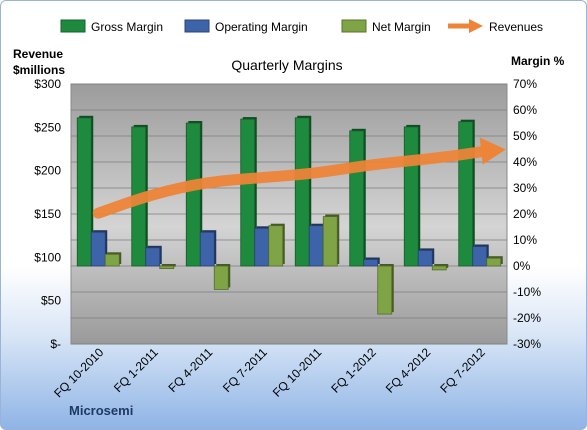  Describe the element at coordinates (462, 370) in the screenshot. I see `category-label: FQ 7-2012` at that location.